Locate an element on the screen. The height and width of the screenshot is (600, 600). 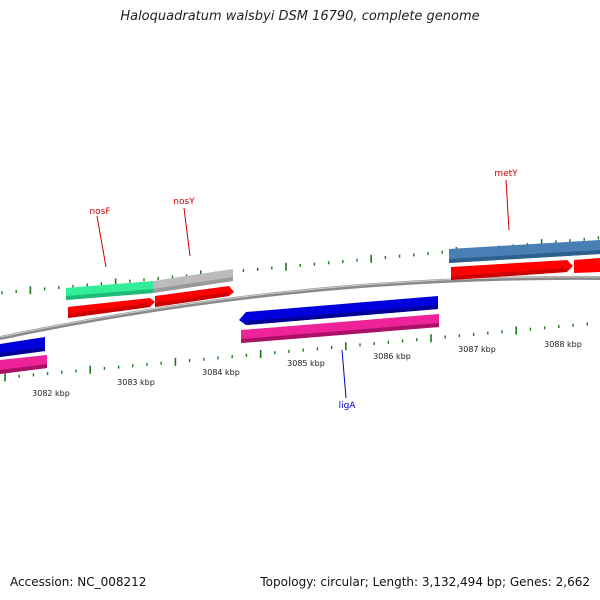
genome-backbone is located at coordinates (300, 307).